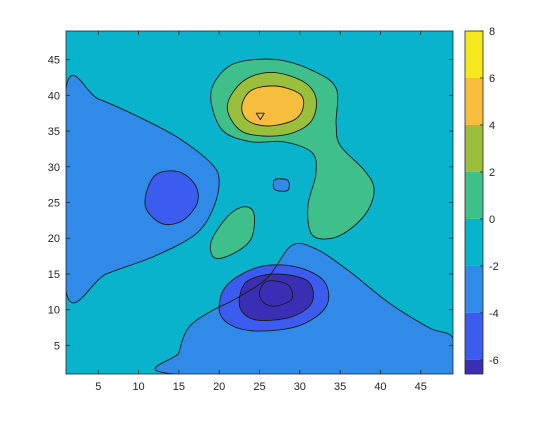 This screenshot has width=560, height=425. Describe the element at coordinates (219, 387) in the screenshot. I see `x-tick-label-3: 20` at that location.